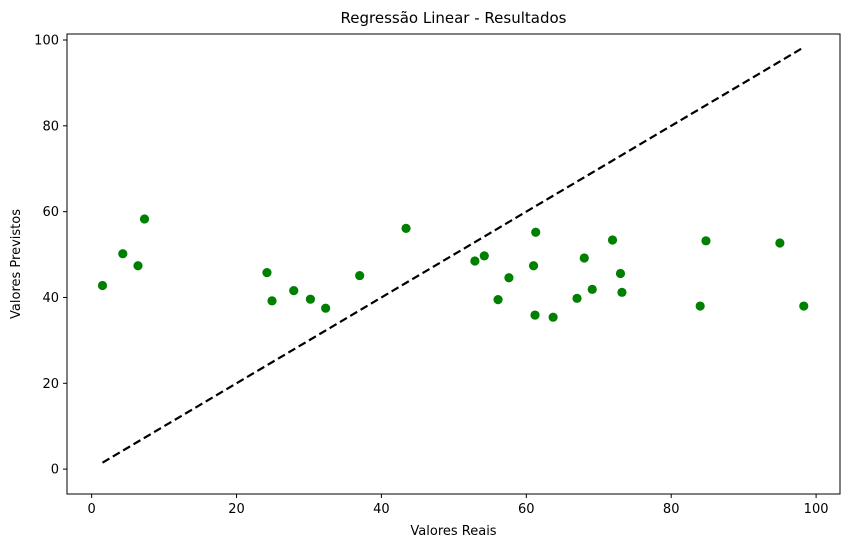  I want to click on x-tick-label: 40, so click(381, 509).